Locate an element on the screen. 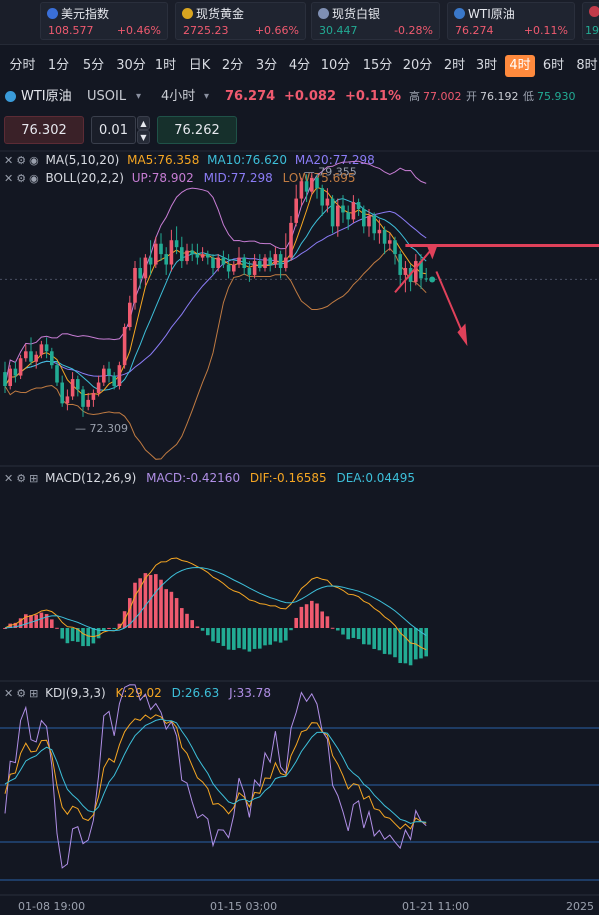 This screenshot has height=915, width=599. symbol-name: WTI原油 is located at coordinates (46, 96).